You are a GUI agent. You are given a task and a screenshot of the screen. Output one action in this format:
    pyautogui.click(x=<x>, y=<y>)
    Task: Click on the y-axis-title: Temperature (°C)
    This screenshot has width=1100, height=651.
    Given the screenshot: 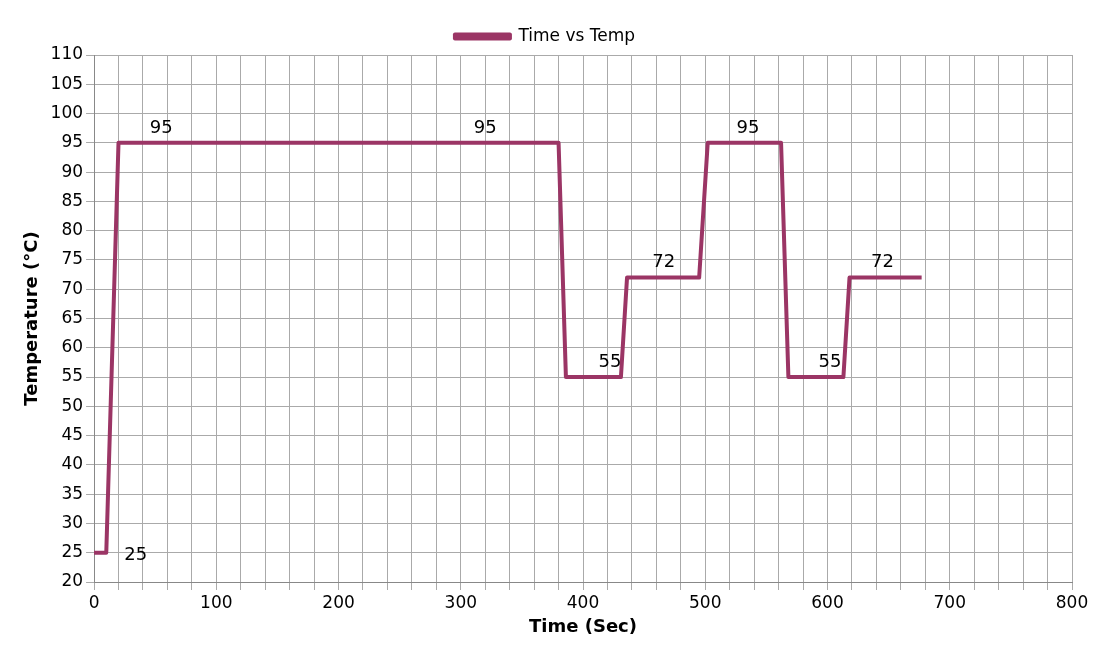 What is the action you would take?
    pyautogui.click(x=31, y=318)
    